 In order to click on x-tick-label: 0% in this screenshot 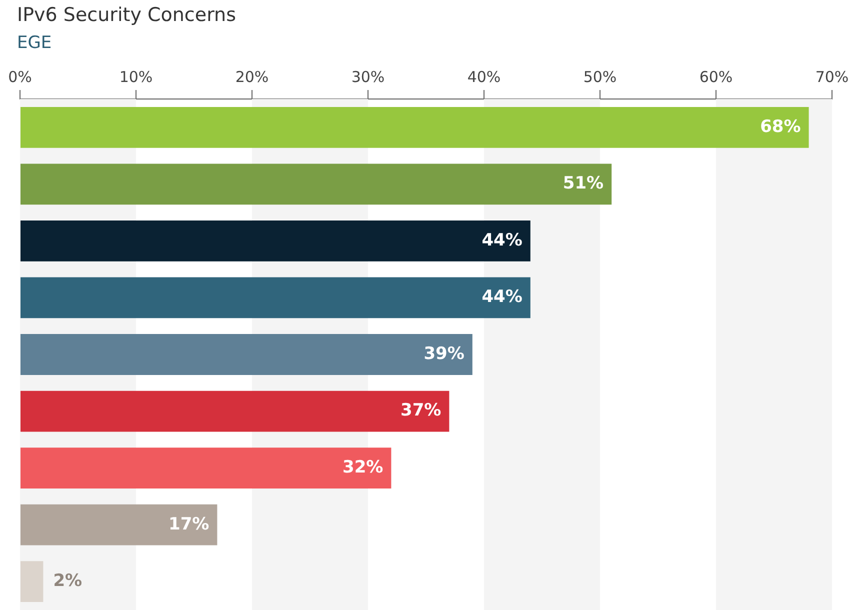, I will do `click(20, 77)`.